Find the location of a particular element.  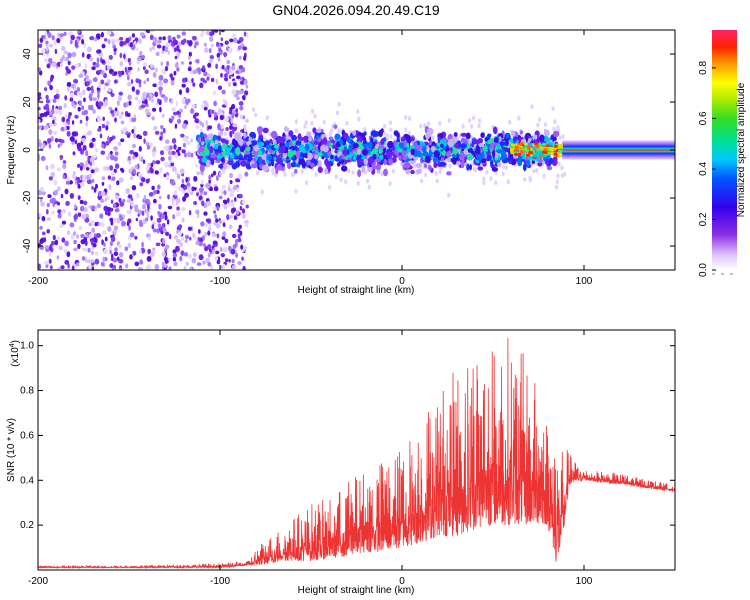

snr-x-tick-label: 100 is located at coordinates (584, 581).